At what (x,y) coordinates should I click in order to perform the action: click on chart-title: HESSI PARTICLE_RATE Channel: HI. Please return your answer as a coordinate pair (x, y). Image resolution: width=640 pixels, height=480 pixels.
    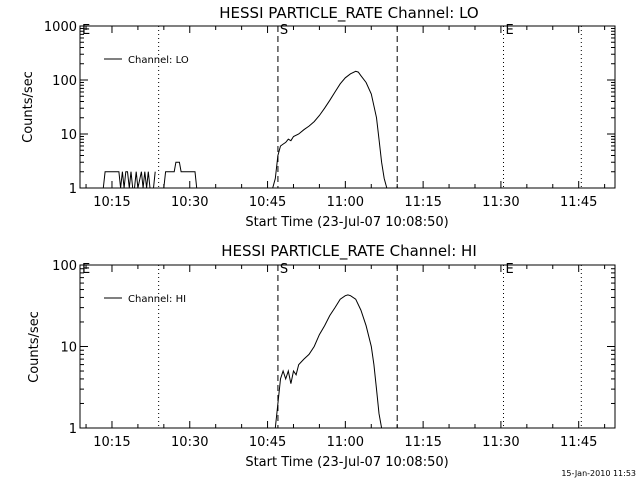
    Looking at the image, I should click on (349, 251).